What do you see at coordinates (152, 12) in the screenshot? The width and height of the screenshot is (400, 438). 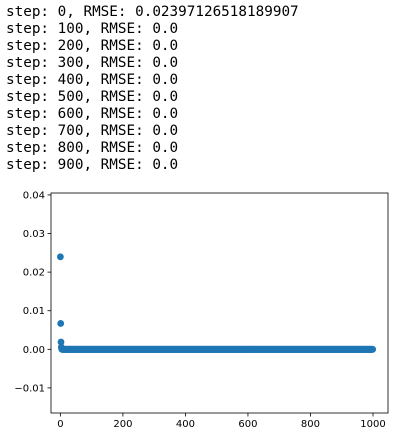 I see `log-line: step: 0, RMSE: 0.02397126518189907` at bounding box center [152, 12].